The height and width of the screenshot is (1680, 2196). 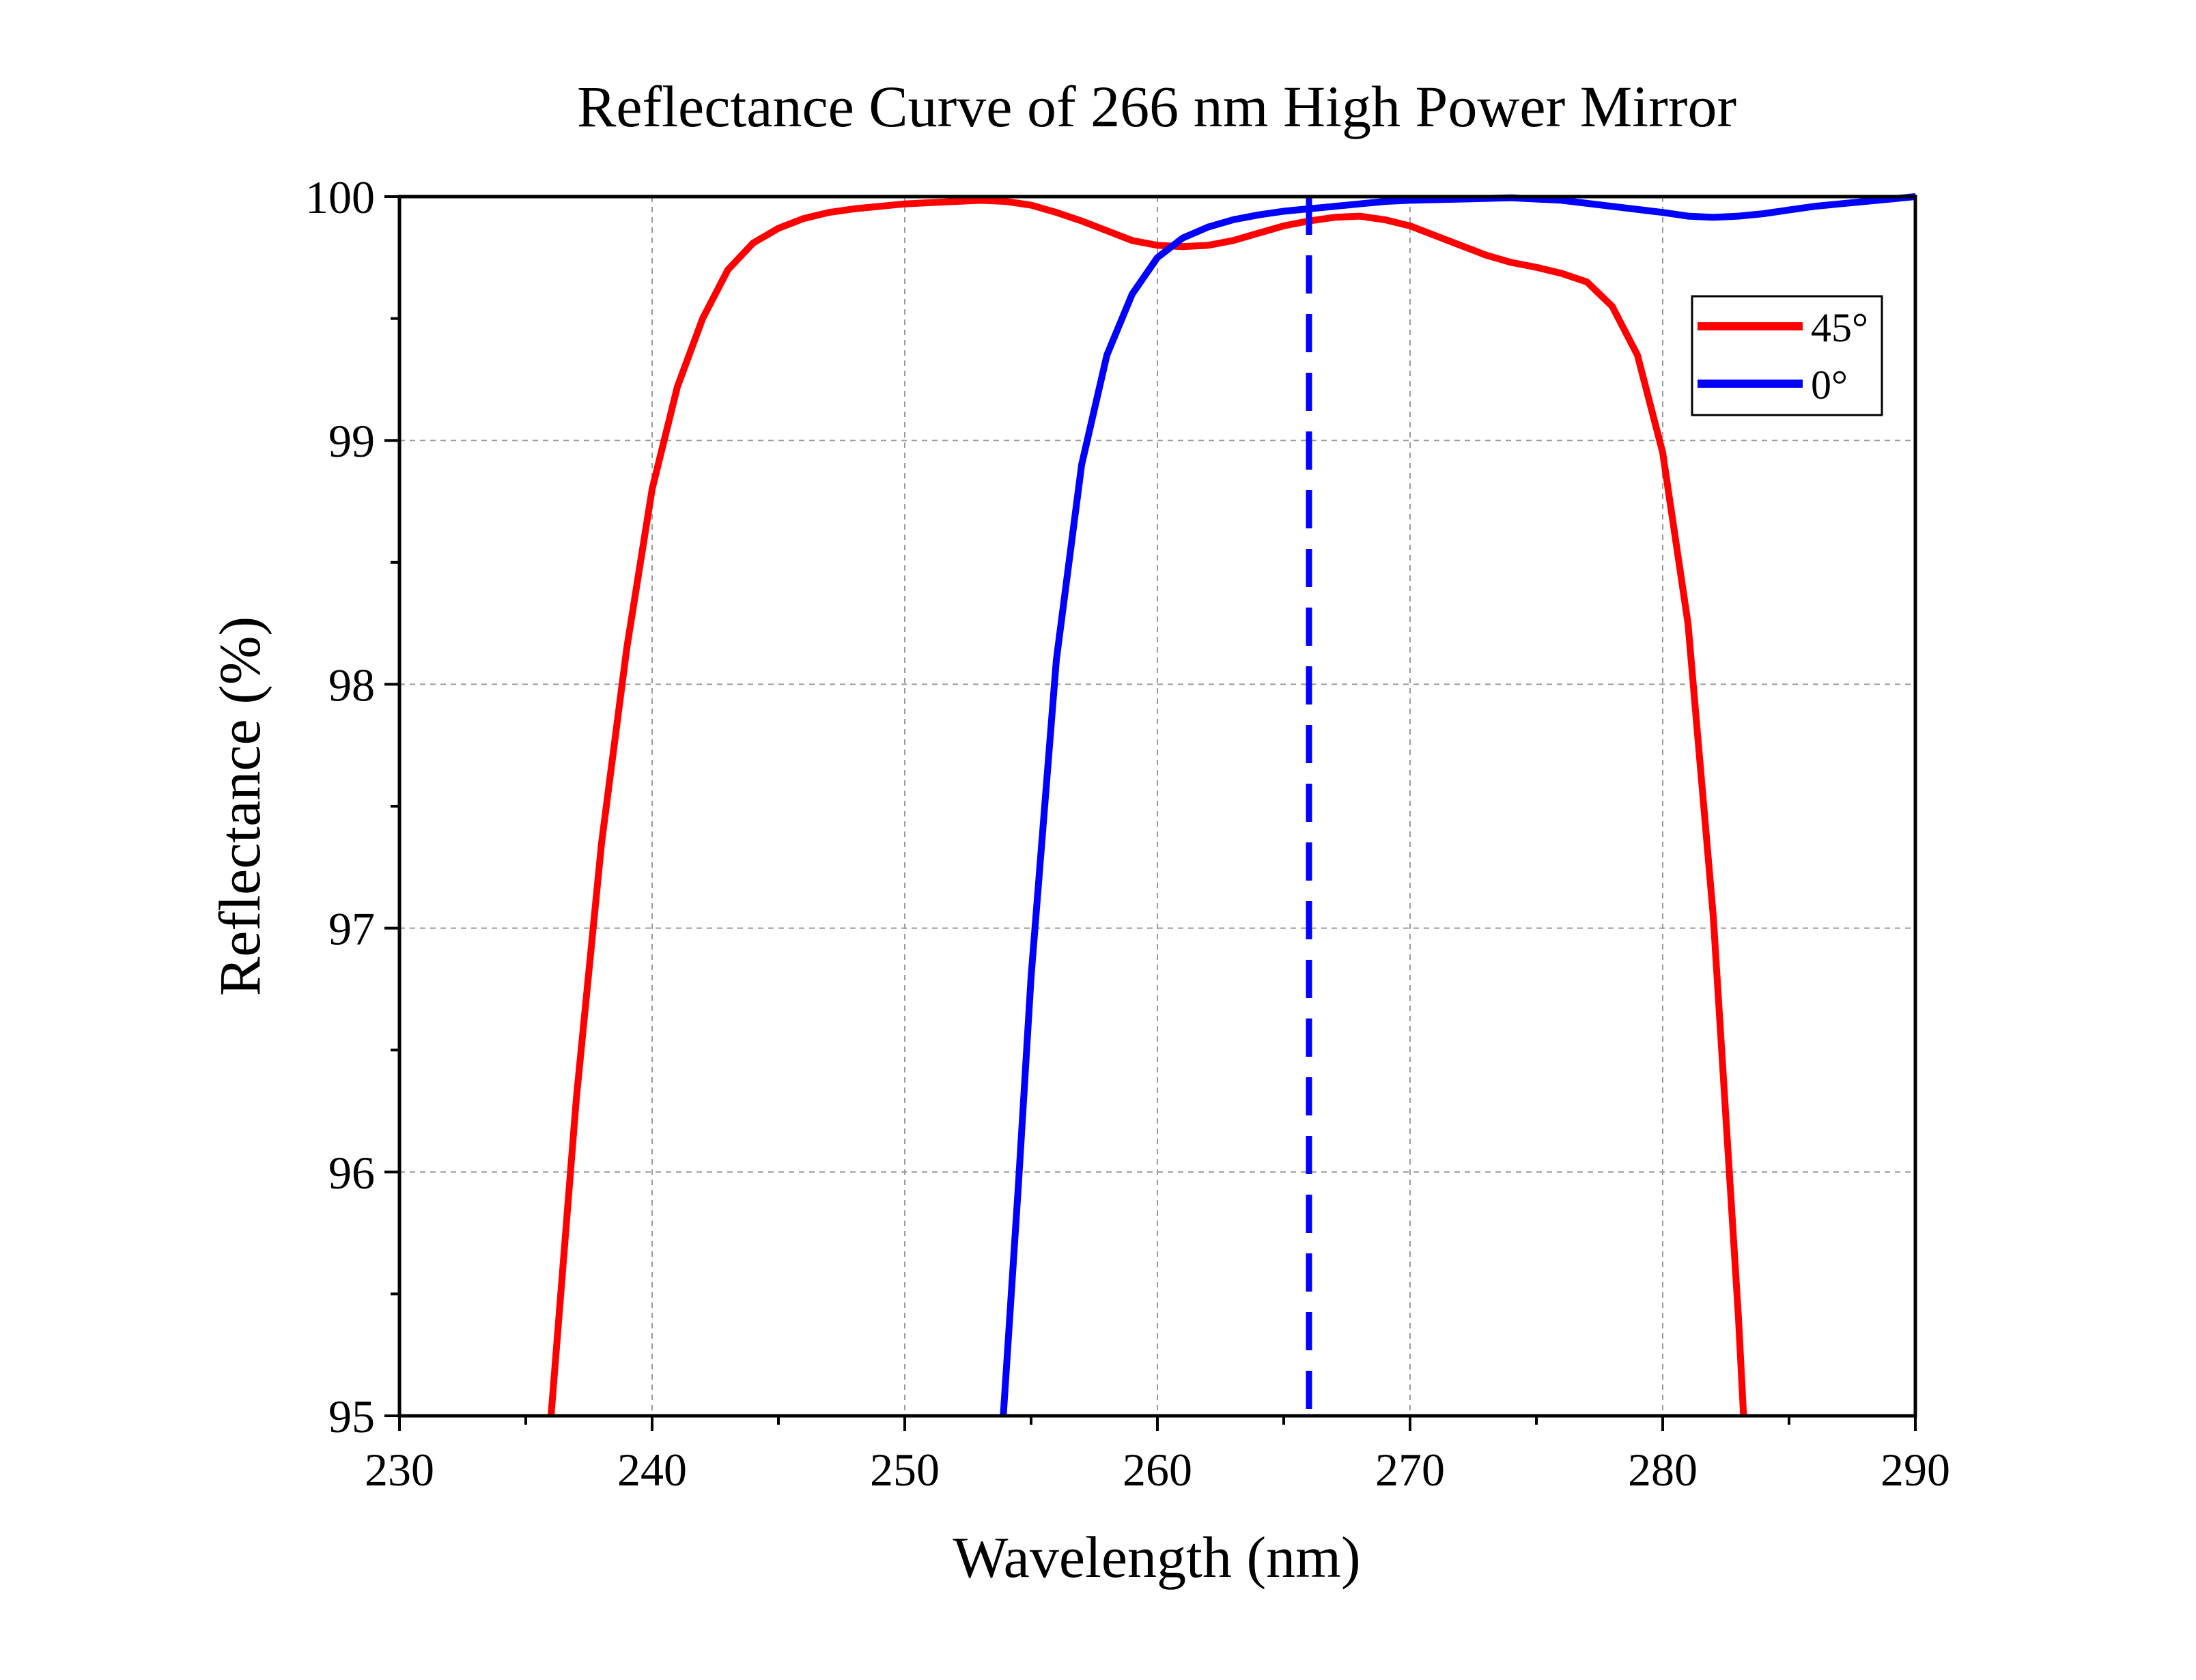 I want to click on x-tick-label: 250, so click(x=905, y=1470).